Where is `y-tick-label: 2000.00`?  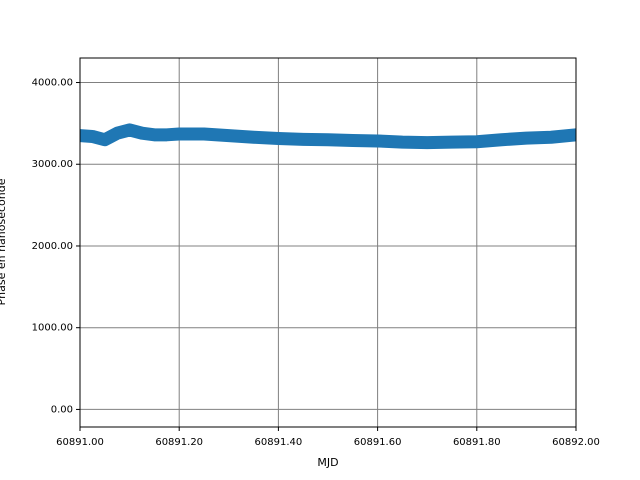
y-tick-label: 2000.00 is located at coordinates (52, 246).